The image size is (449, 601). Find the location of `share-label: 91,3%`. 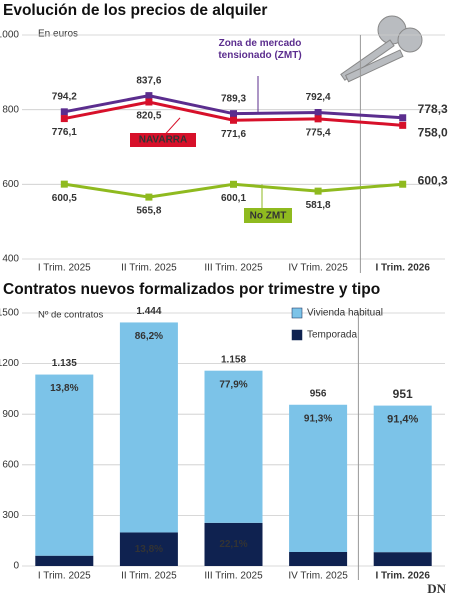

share-label: 91,3% is located at coordinates (318, 418).